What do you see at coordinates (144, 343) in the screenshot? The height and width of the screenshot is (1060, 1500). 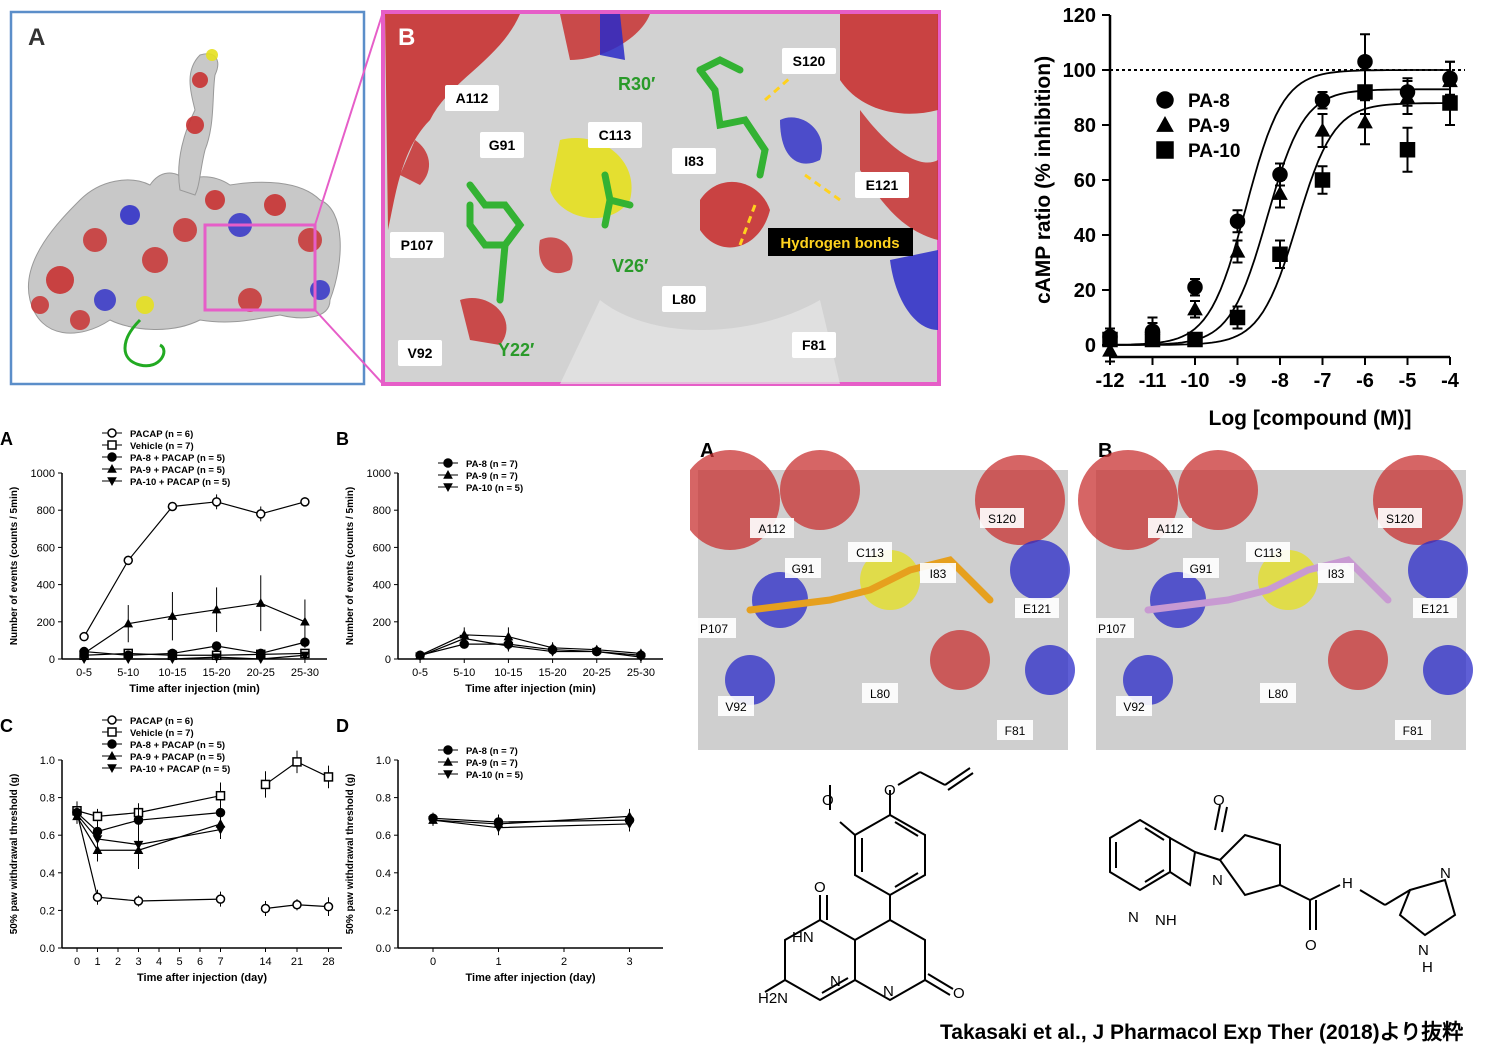 I see `helix-ribbon` at bounding box center [144, 343].